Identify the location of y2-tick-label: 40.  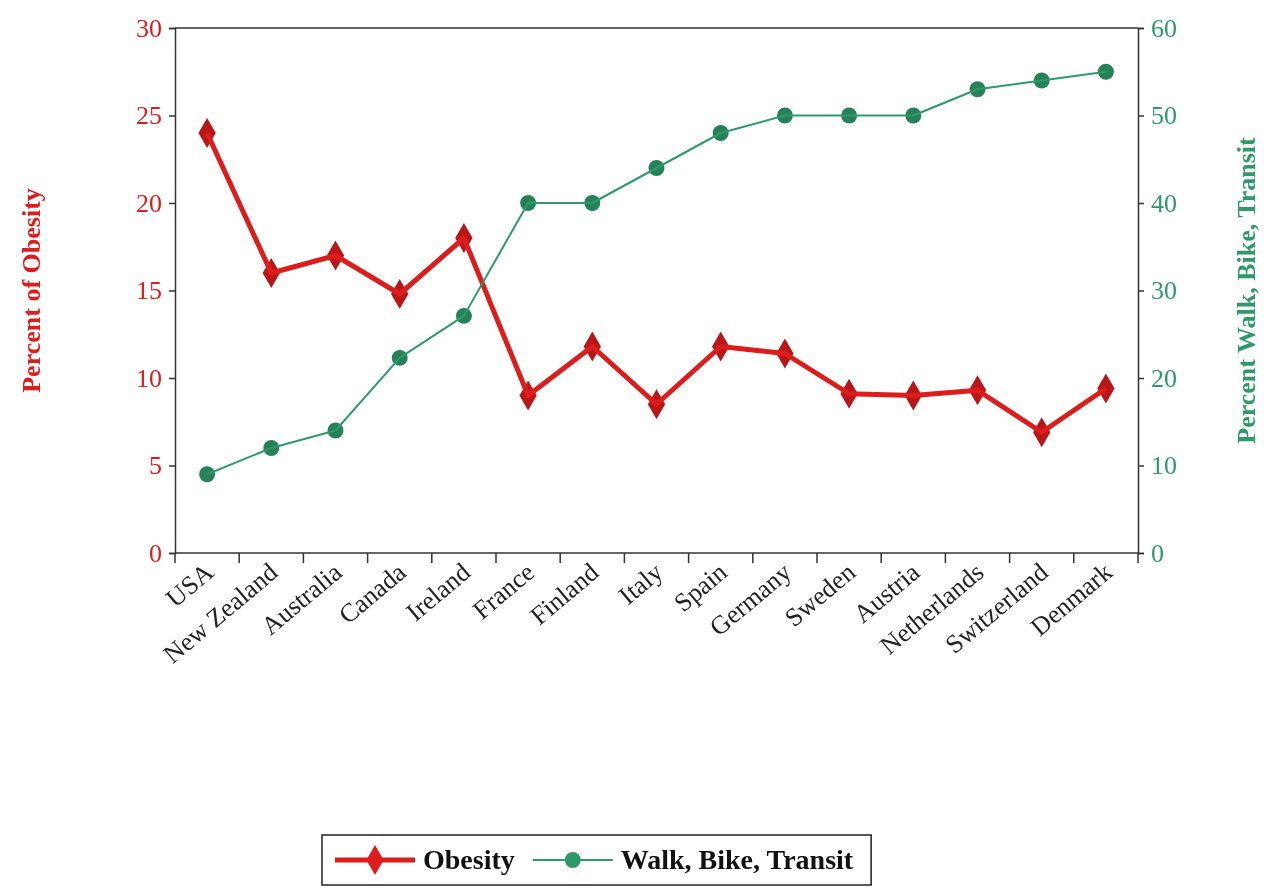
(1164, 203).